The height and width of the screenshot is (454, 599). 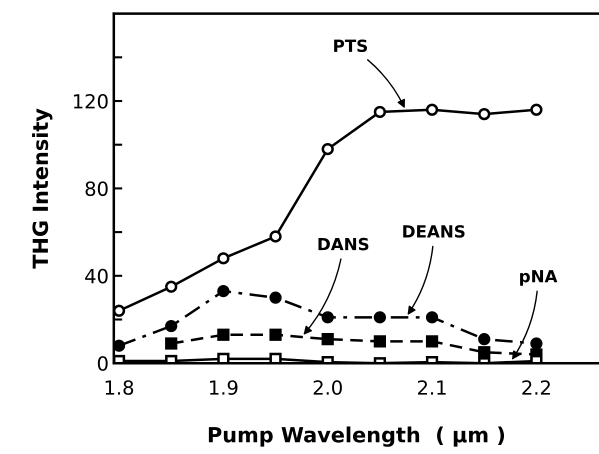 What do you see at coordinates (224, 387) in the screenshot?
I see `x-tick-label: 1.9` at bounding box center [224, 387].